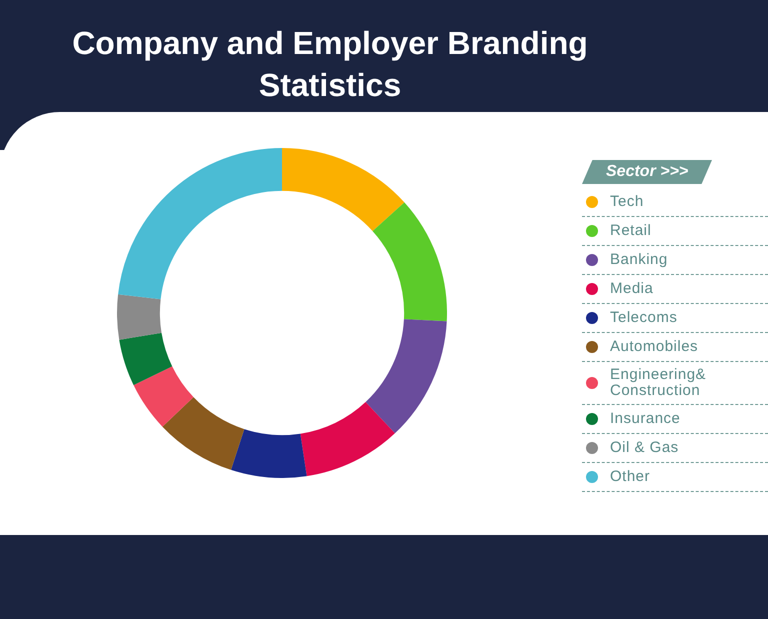  What do you see at coordinates (632, 288) in the screenshot?
I see `legend-label: Media` at bounding box center [632, 288].